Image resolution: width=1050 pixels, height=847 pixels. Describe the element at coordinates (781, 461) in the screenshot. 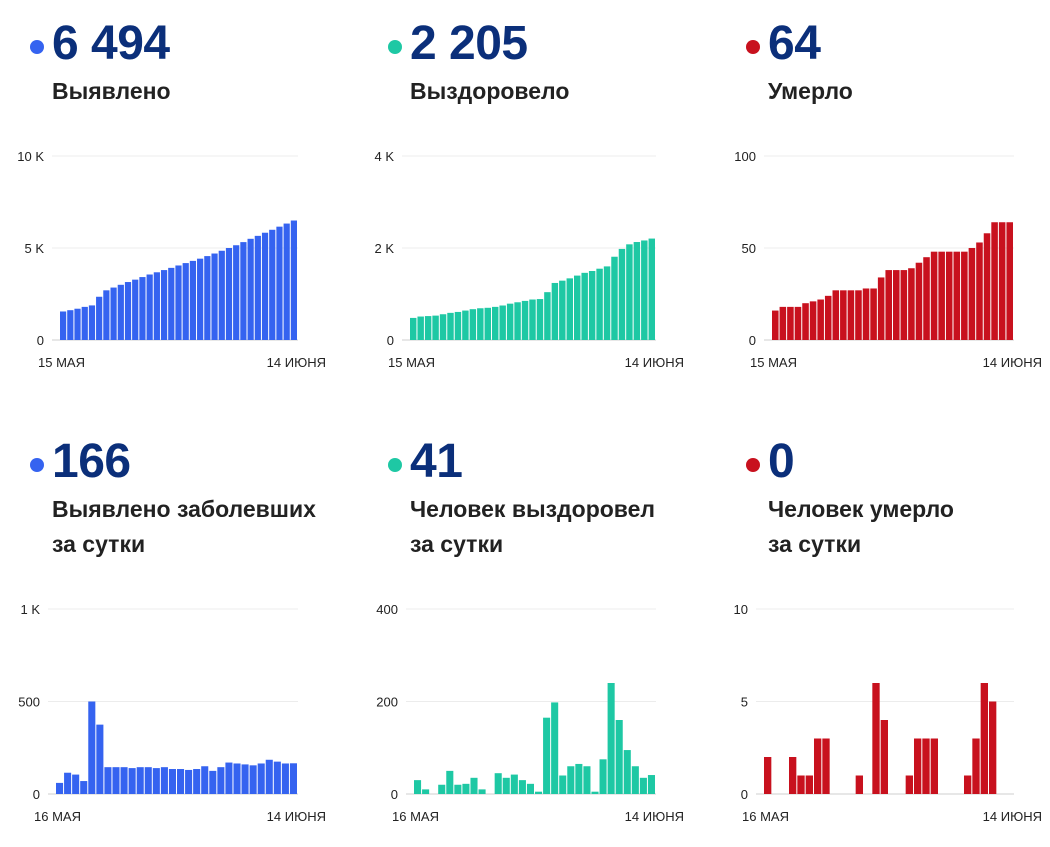

I see `big-number: 0` at that location.